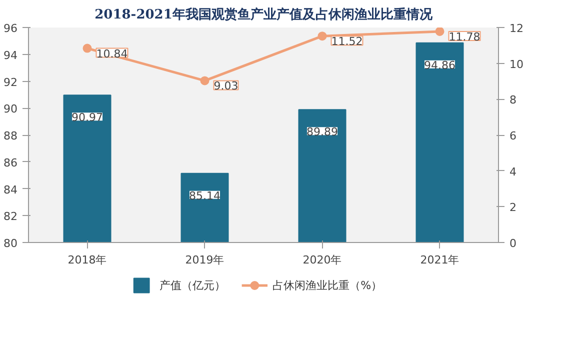 This screenshot has width=583, height=352. I want to click on y-tick-label: 82, so click(11, 217).